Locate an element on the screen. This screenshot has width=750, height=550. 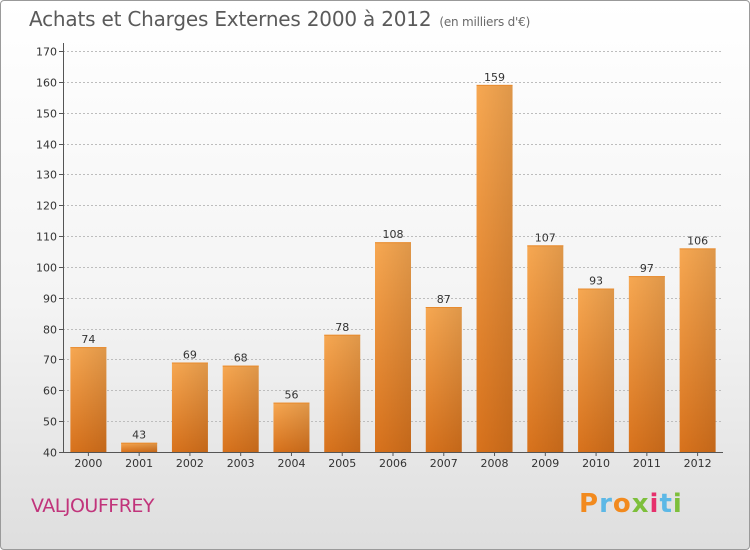
data-label: 68 is located at coordinates (241, 358).